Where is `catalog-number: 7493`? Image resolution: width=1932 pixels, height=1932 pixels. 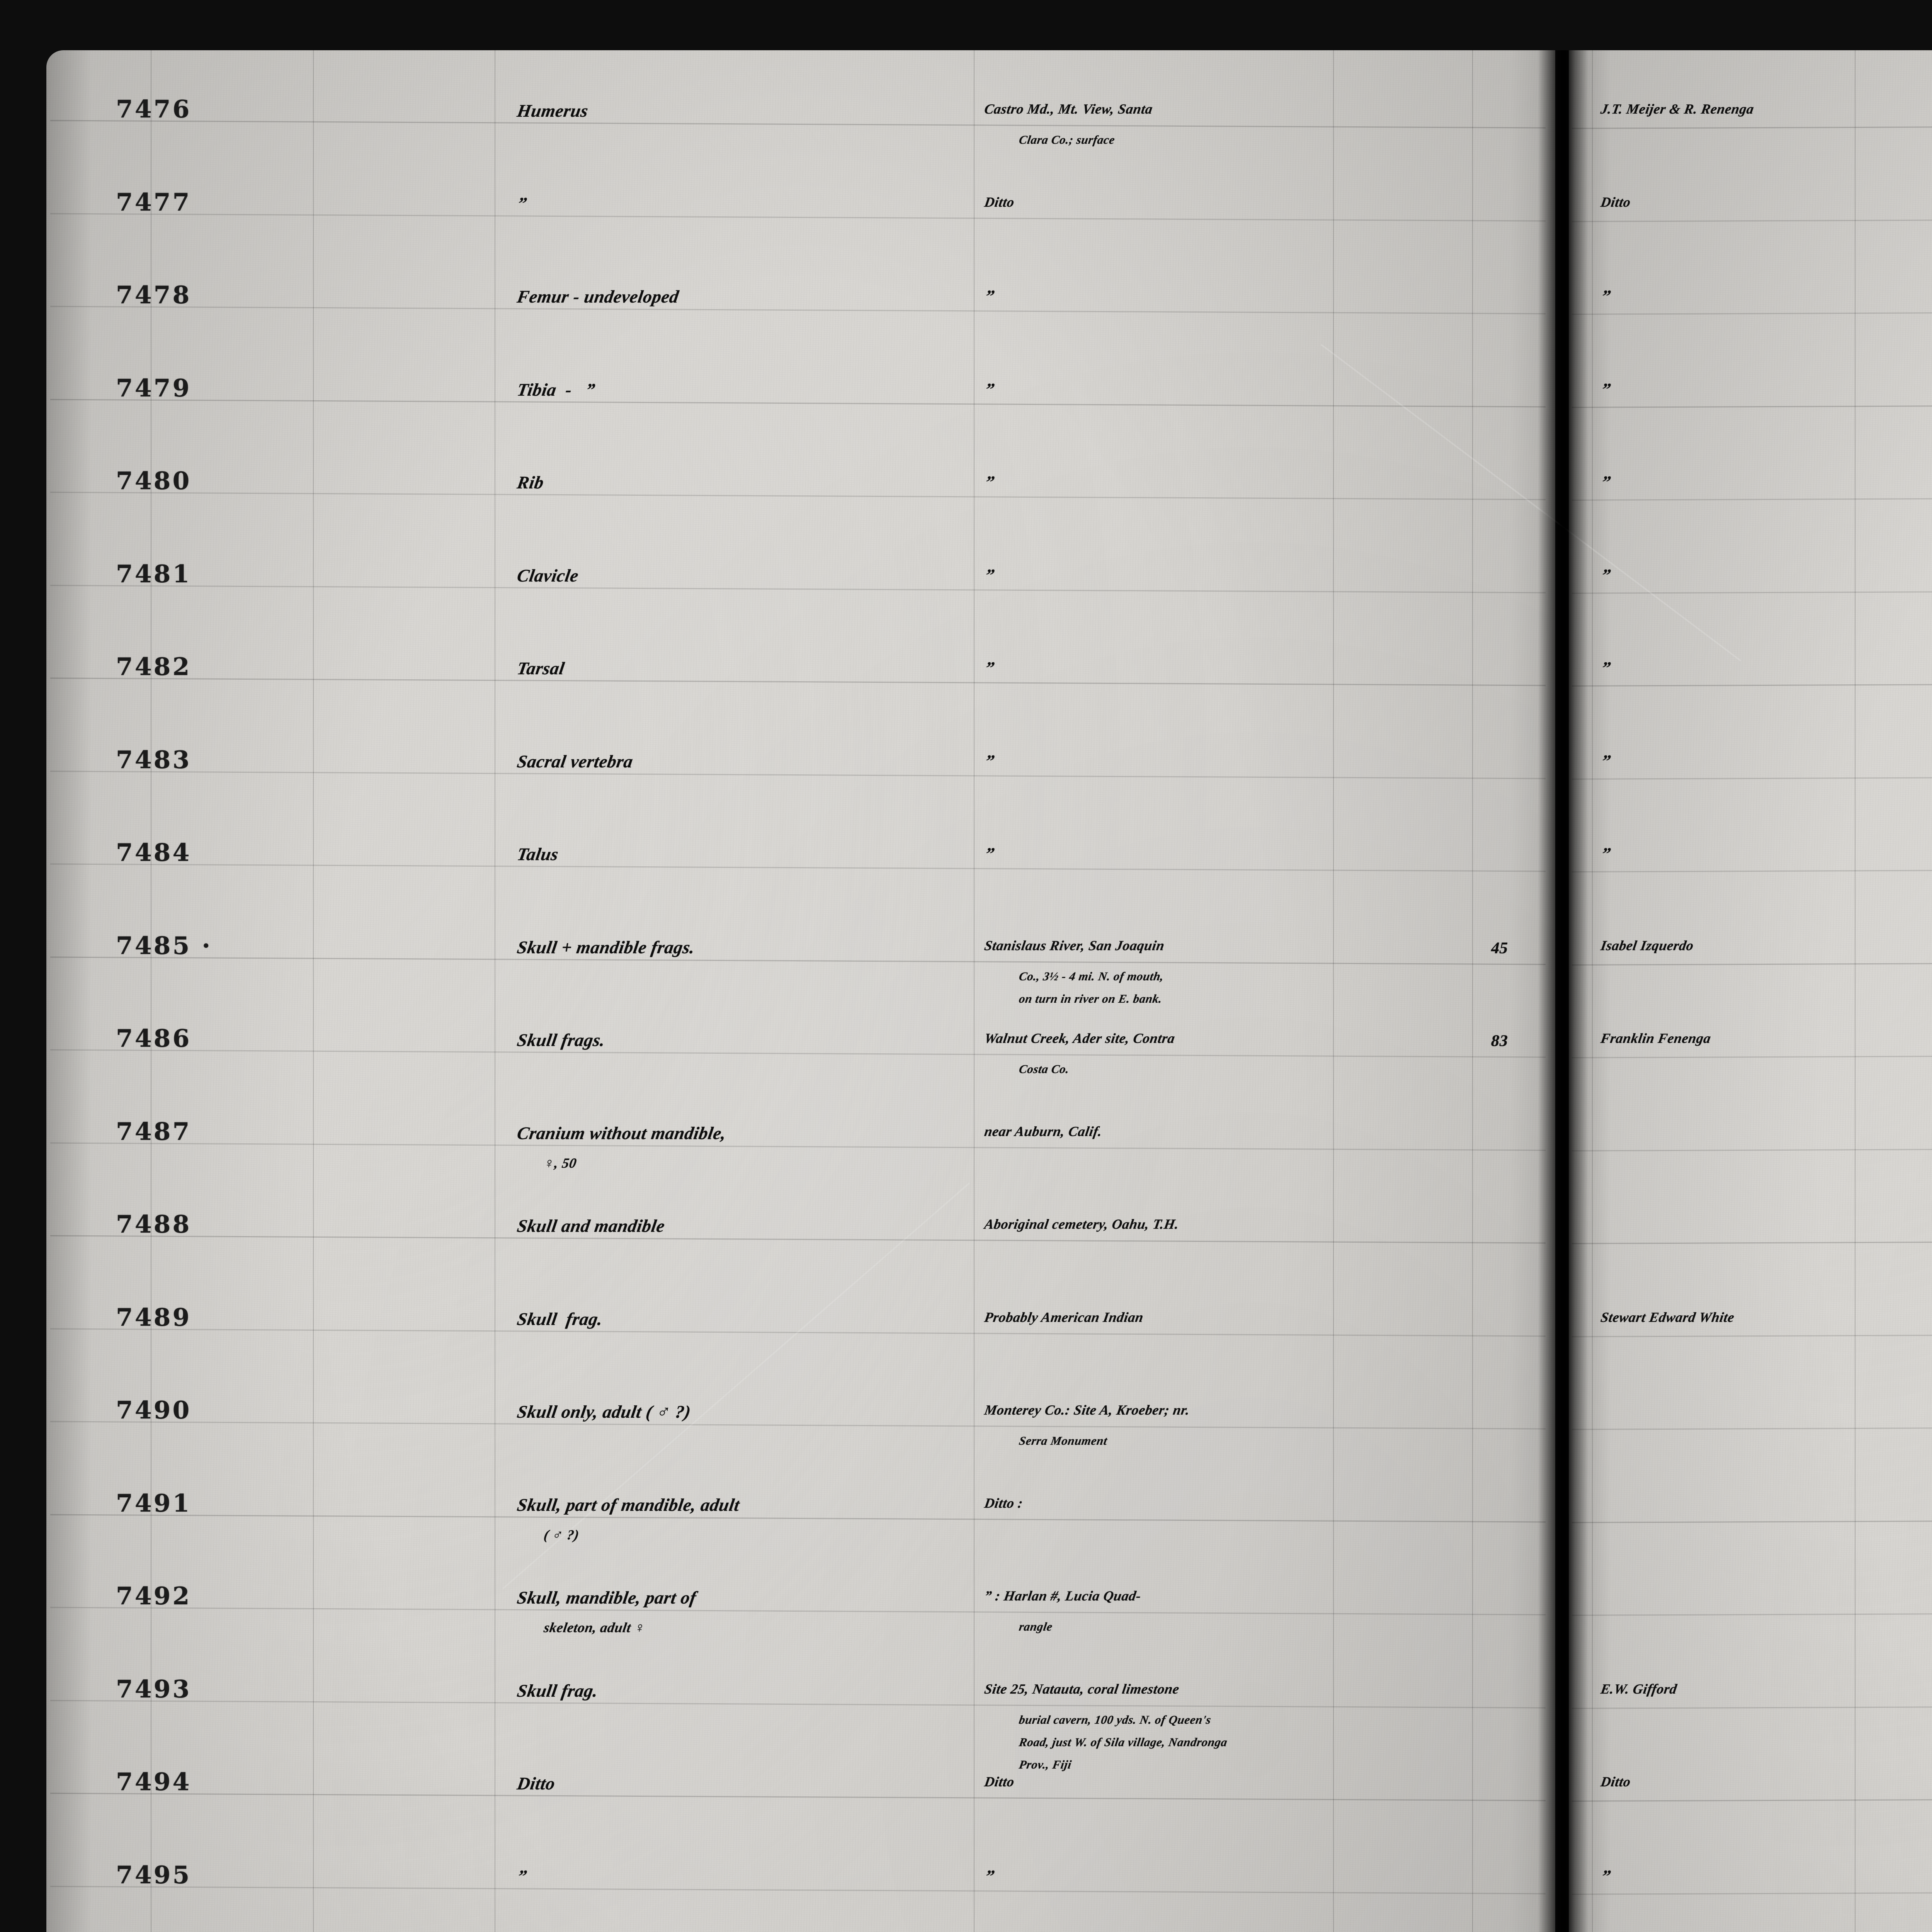
catalog-number: 7493 is located at coordinates (154, 1689).